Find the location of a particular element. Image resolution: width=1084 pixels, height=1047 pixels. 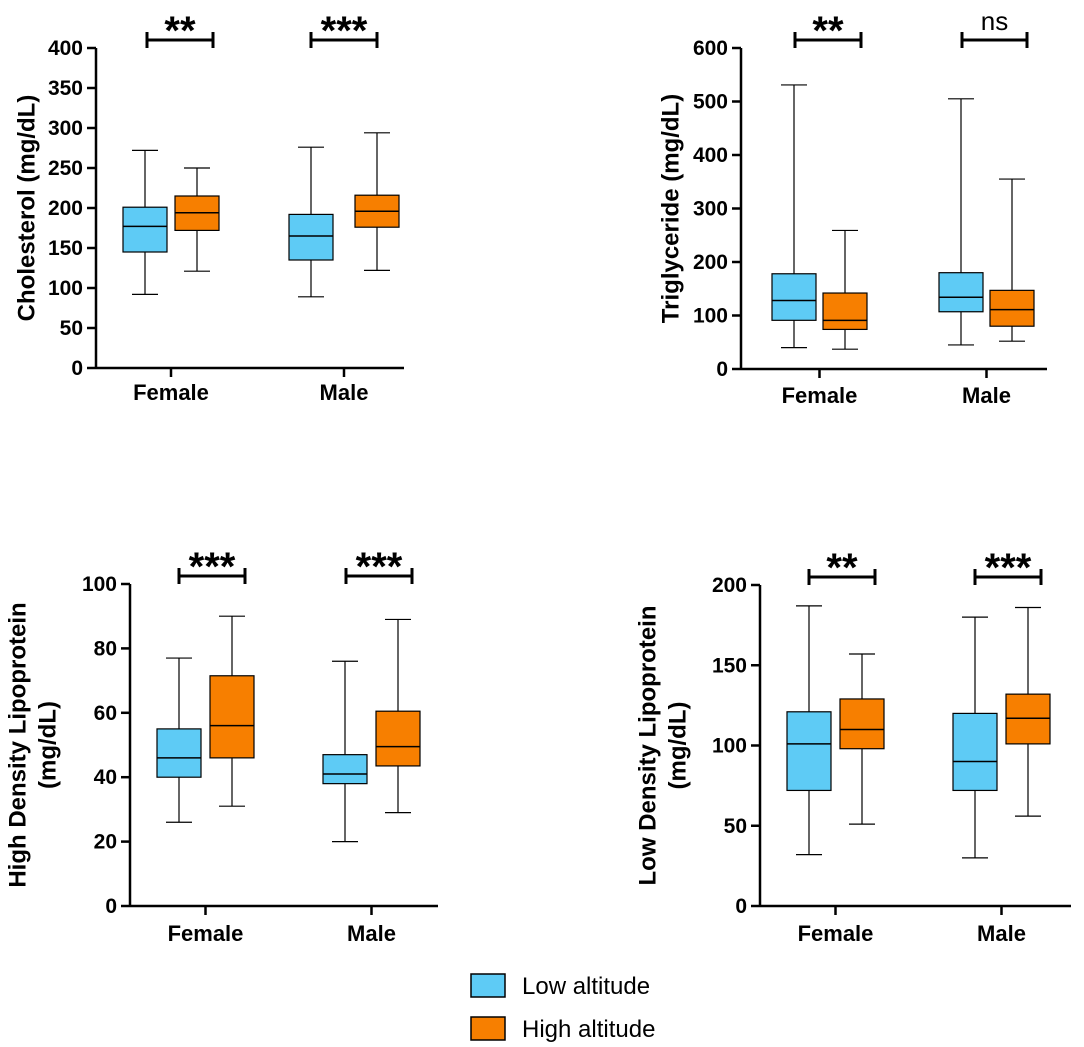

legend-label-low-altitude: Low altitude is located at coordinates (586, 986).